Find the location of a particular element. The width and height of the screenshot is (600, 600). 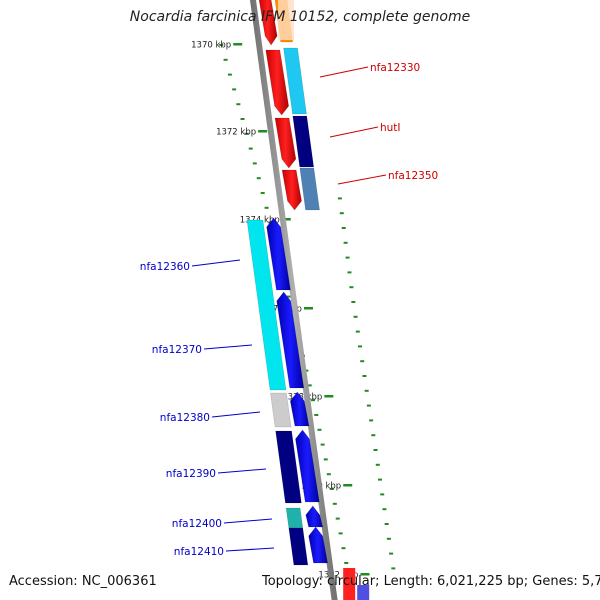

cog-layer is located at coordinates (283, 283).